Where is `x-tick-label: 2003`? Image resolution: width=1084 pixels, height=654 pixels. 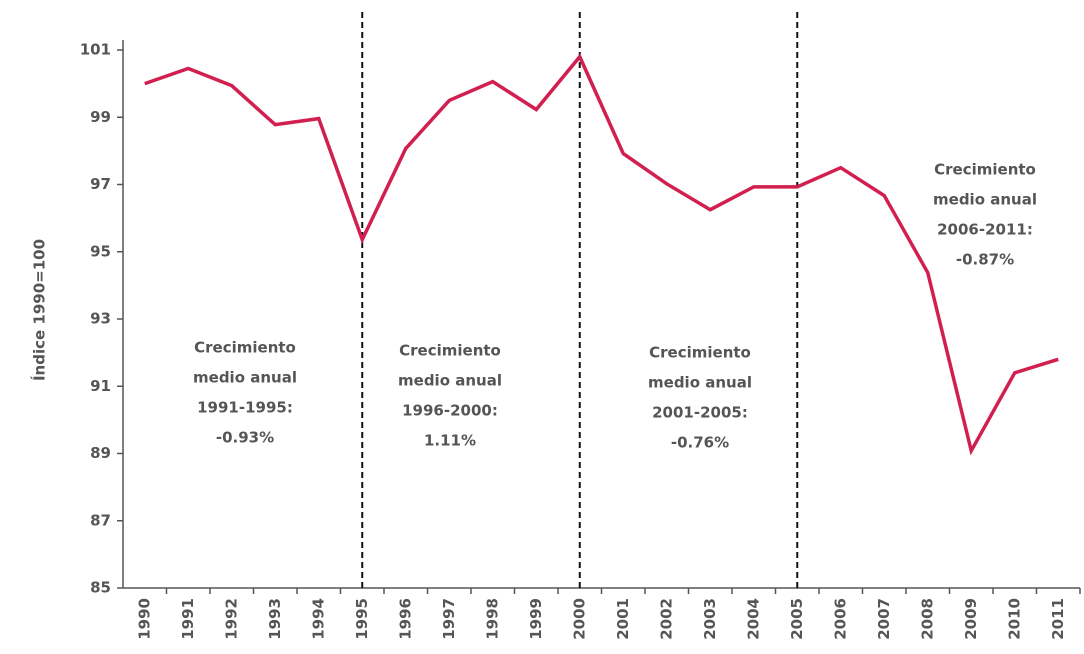 x-tick-label: 2003 is located at coordinates (710, 619).